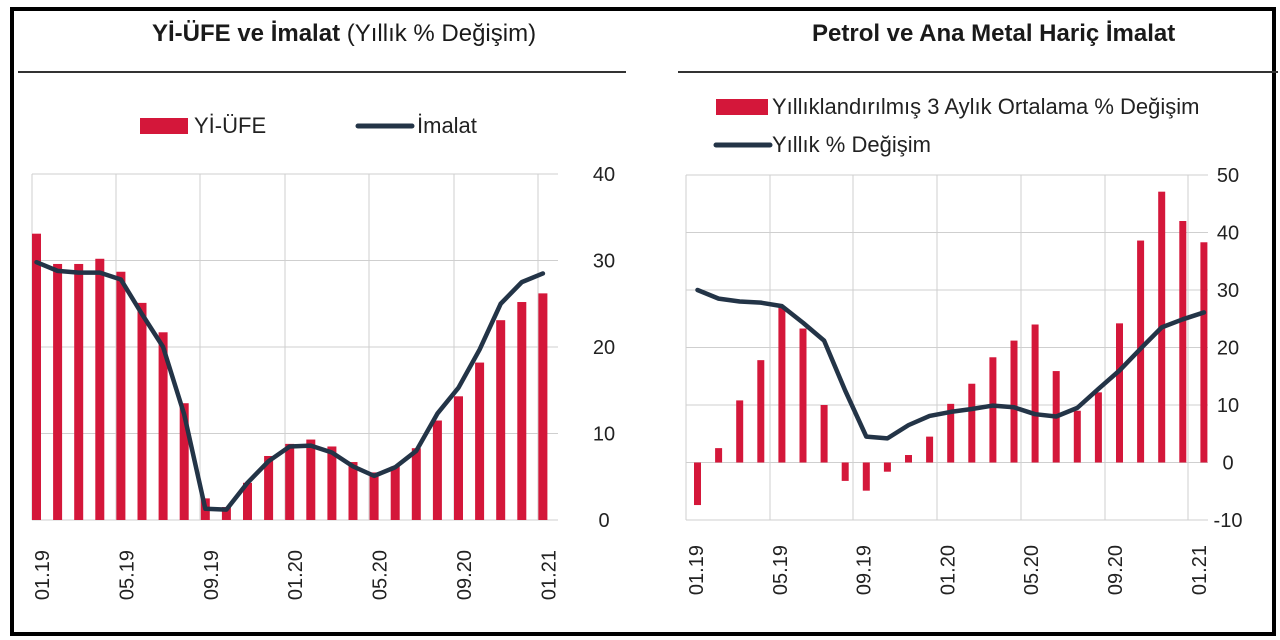  I want to click on right-y-tick-label: 30, so click(1228, 291).